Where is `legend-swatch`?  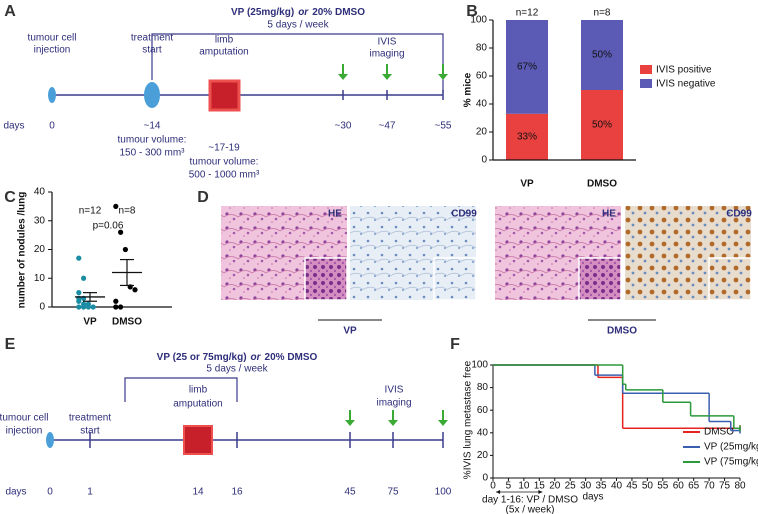 legend-swatch is located at coordinates (646, 69).